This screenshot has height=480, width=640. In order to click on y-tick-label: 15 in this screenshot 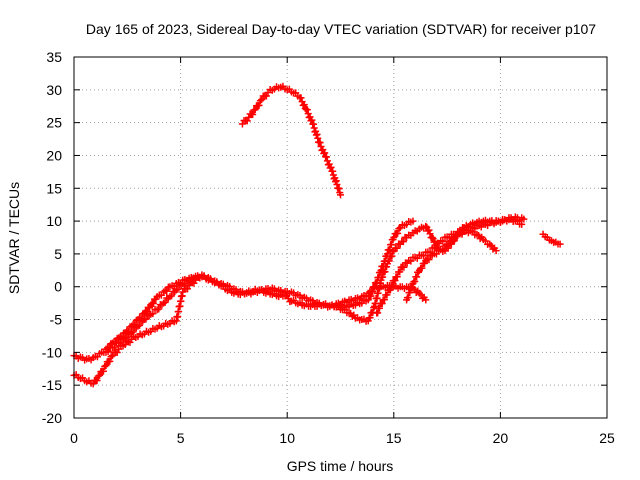, I will do `click(54, 188)`.